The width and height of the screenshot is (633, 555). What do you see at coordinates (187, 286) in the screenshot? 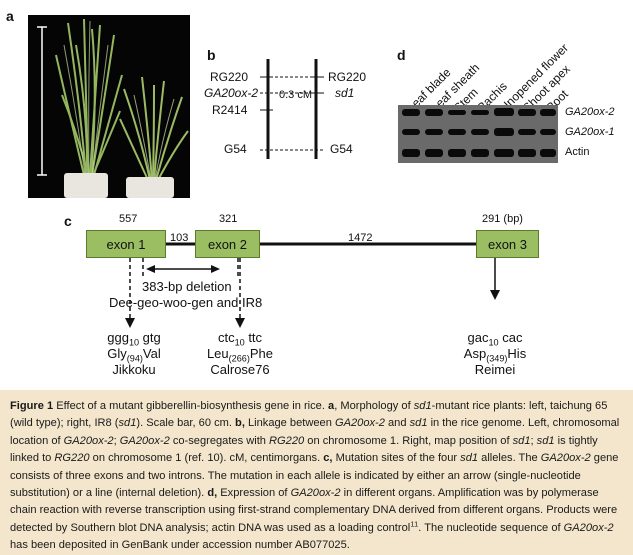
I see `deletion-label: 383-bp deletion` at bounding box center [187, 286].